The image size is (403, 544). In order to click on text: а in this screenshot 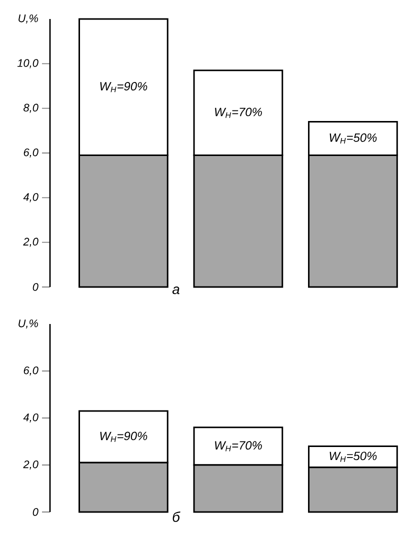, I will do `click(176, 290)`.